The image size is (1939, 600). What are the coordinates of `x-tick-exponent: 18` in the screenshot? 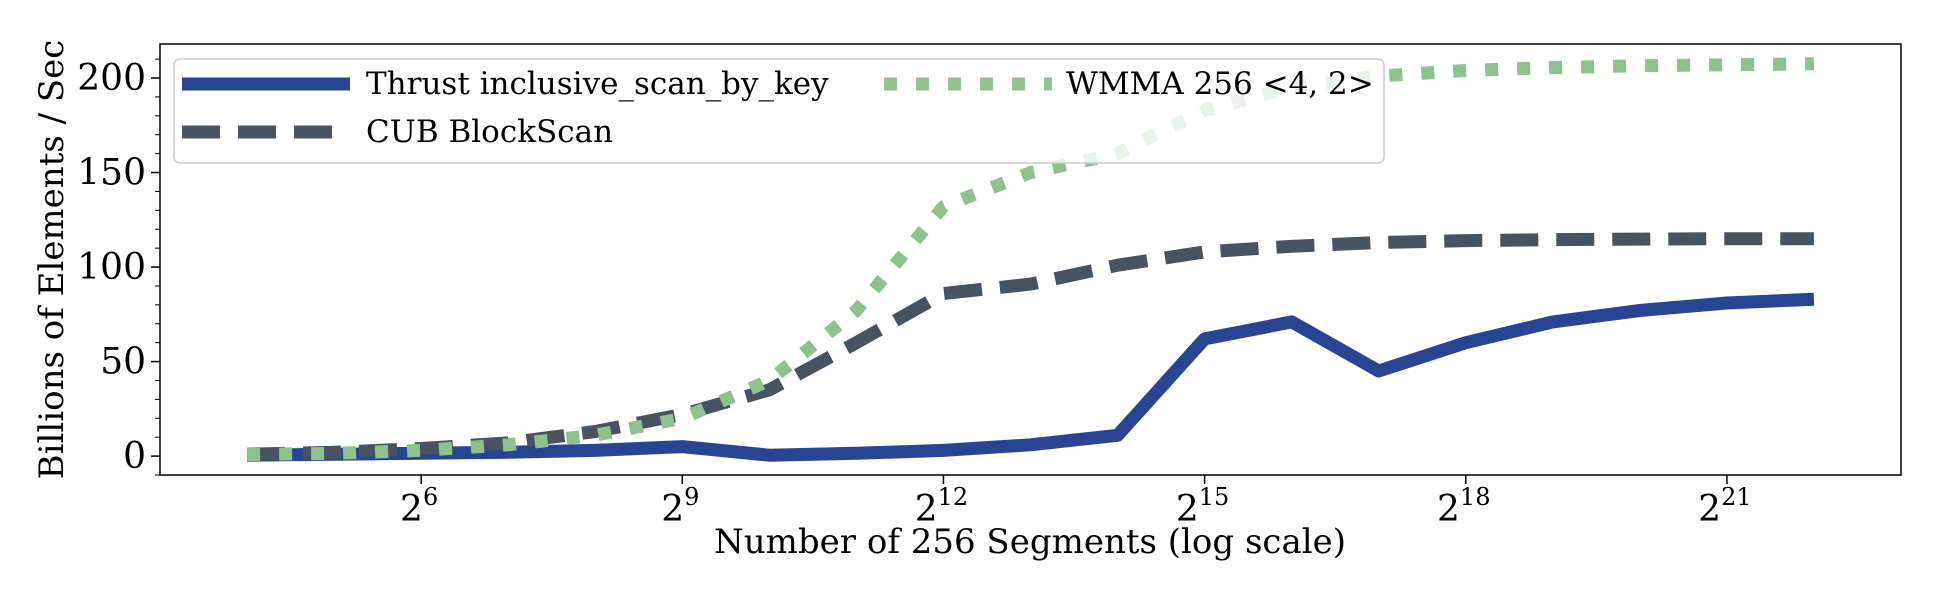 It's located at (1475, 497).